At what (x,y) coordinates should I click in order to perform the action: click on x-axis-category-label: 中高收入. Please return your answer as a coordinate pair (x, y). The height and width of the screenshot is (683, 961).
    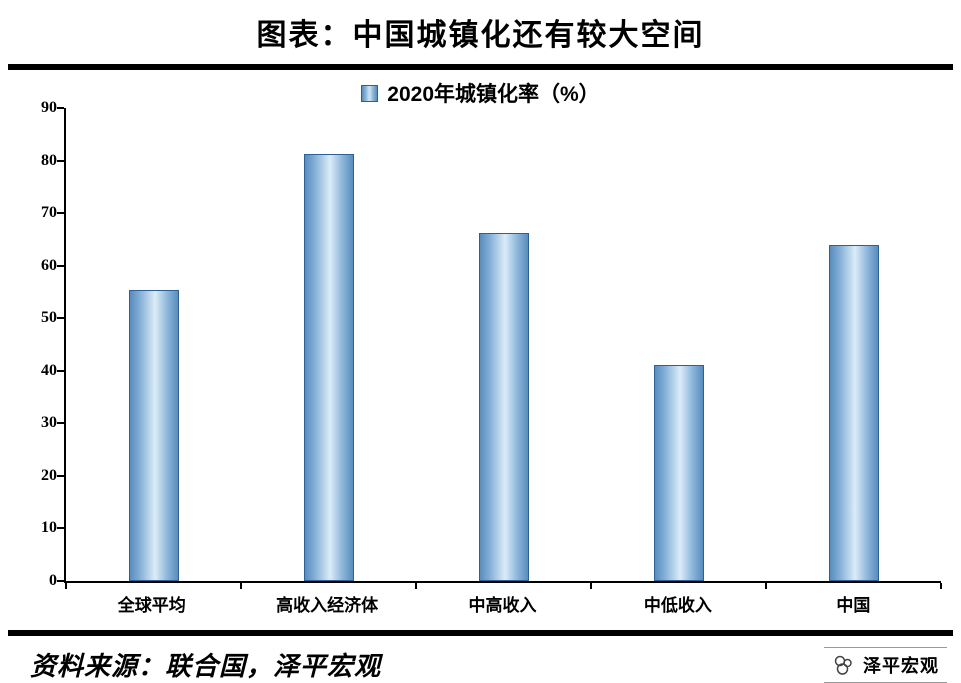
    Looking at the image, I should click on (502, 605).